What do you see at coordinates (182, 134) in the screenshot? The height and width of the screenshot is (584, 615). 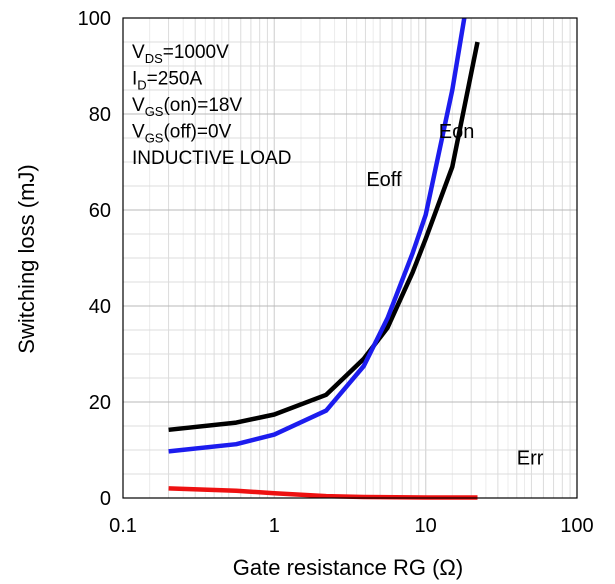 I see `condition-line: VGS(off)=0V` at bounding box center [182, 134].